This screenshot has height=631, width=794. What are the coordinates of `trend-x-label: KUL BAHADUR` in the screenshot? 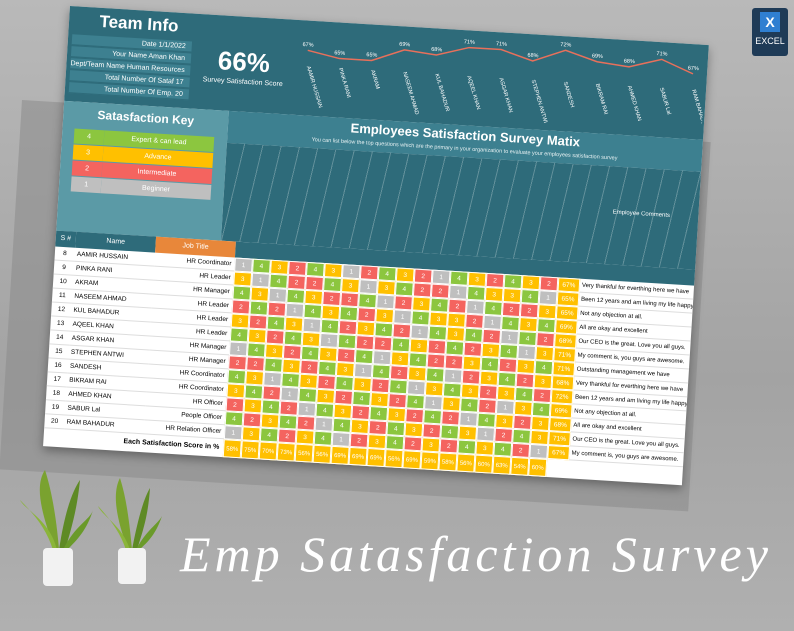 It's located at (441, 92).